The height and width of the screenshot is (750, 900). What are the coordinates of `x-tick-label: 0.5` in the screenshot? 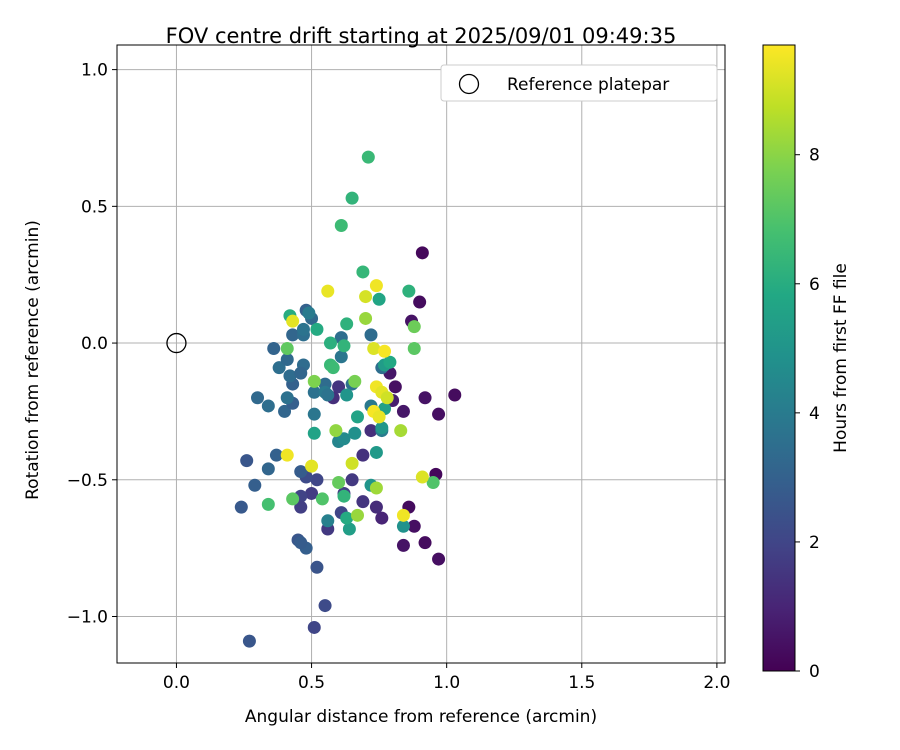 It's located at (311, 683).